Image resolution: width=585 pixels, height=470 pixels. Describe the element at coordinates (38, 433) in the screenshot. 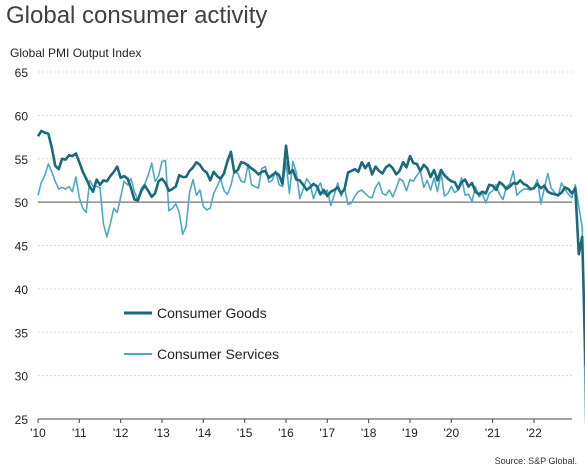

I see `x-tick-label: '10` at that location.